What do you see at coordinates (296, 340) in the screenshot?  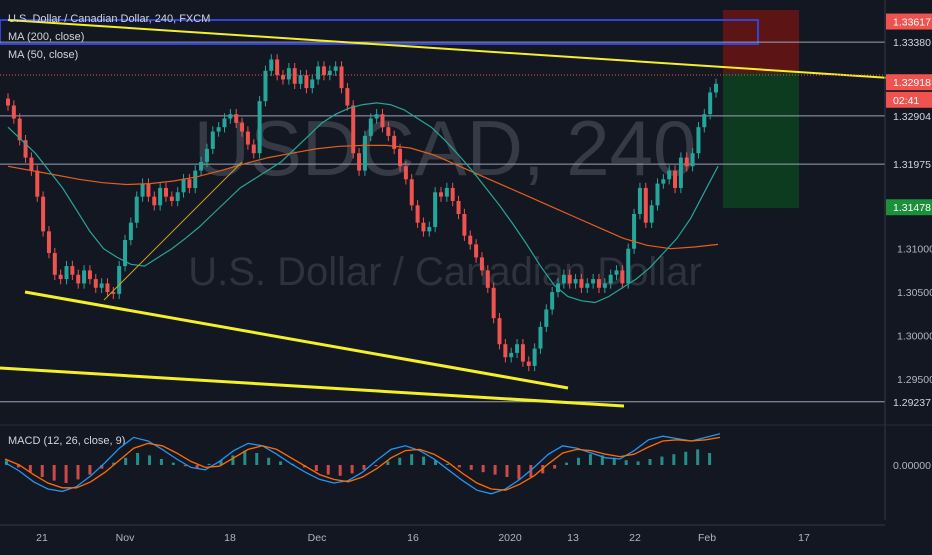 I see `lower-trendline` at bounding box center [296, 340].